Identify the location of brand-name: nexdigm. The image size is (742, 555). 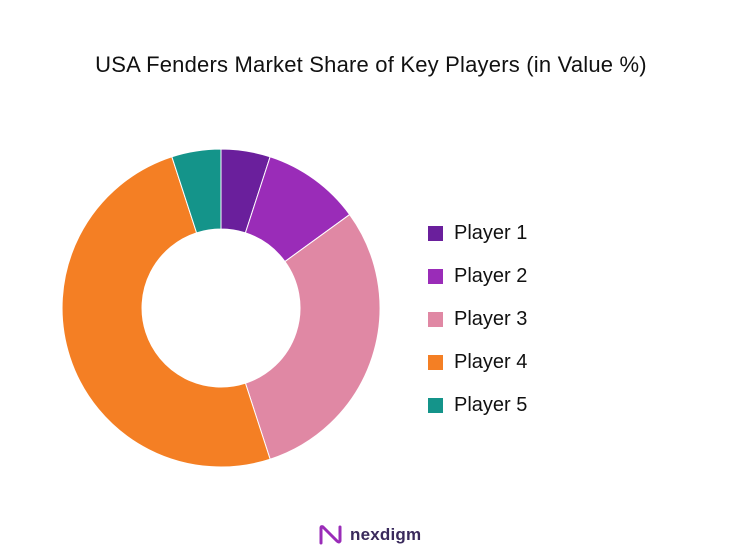
(386, 534).